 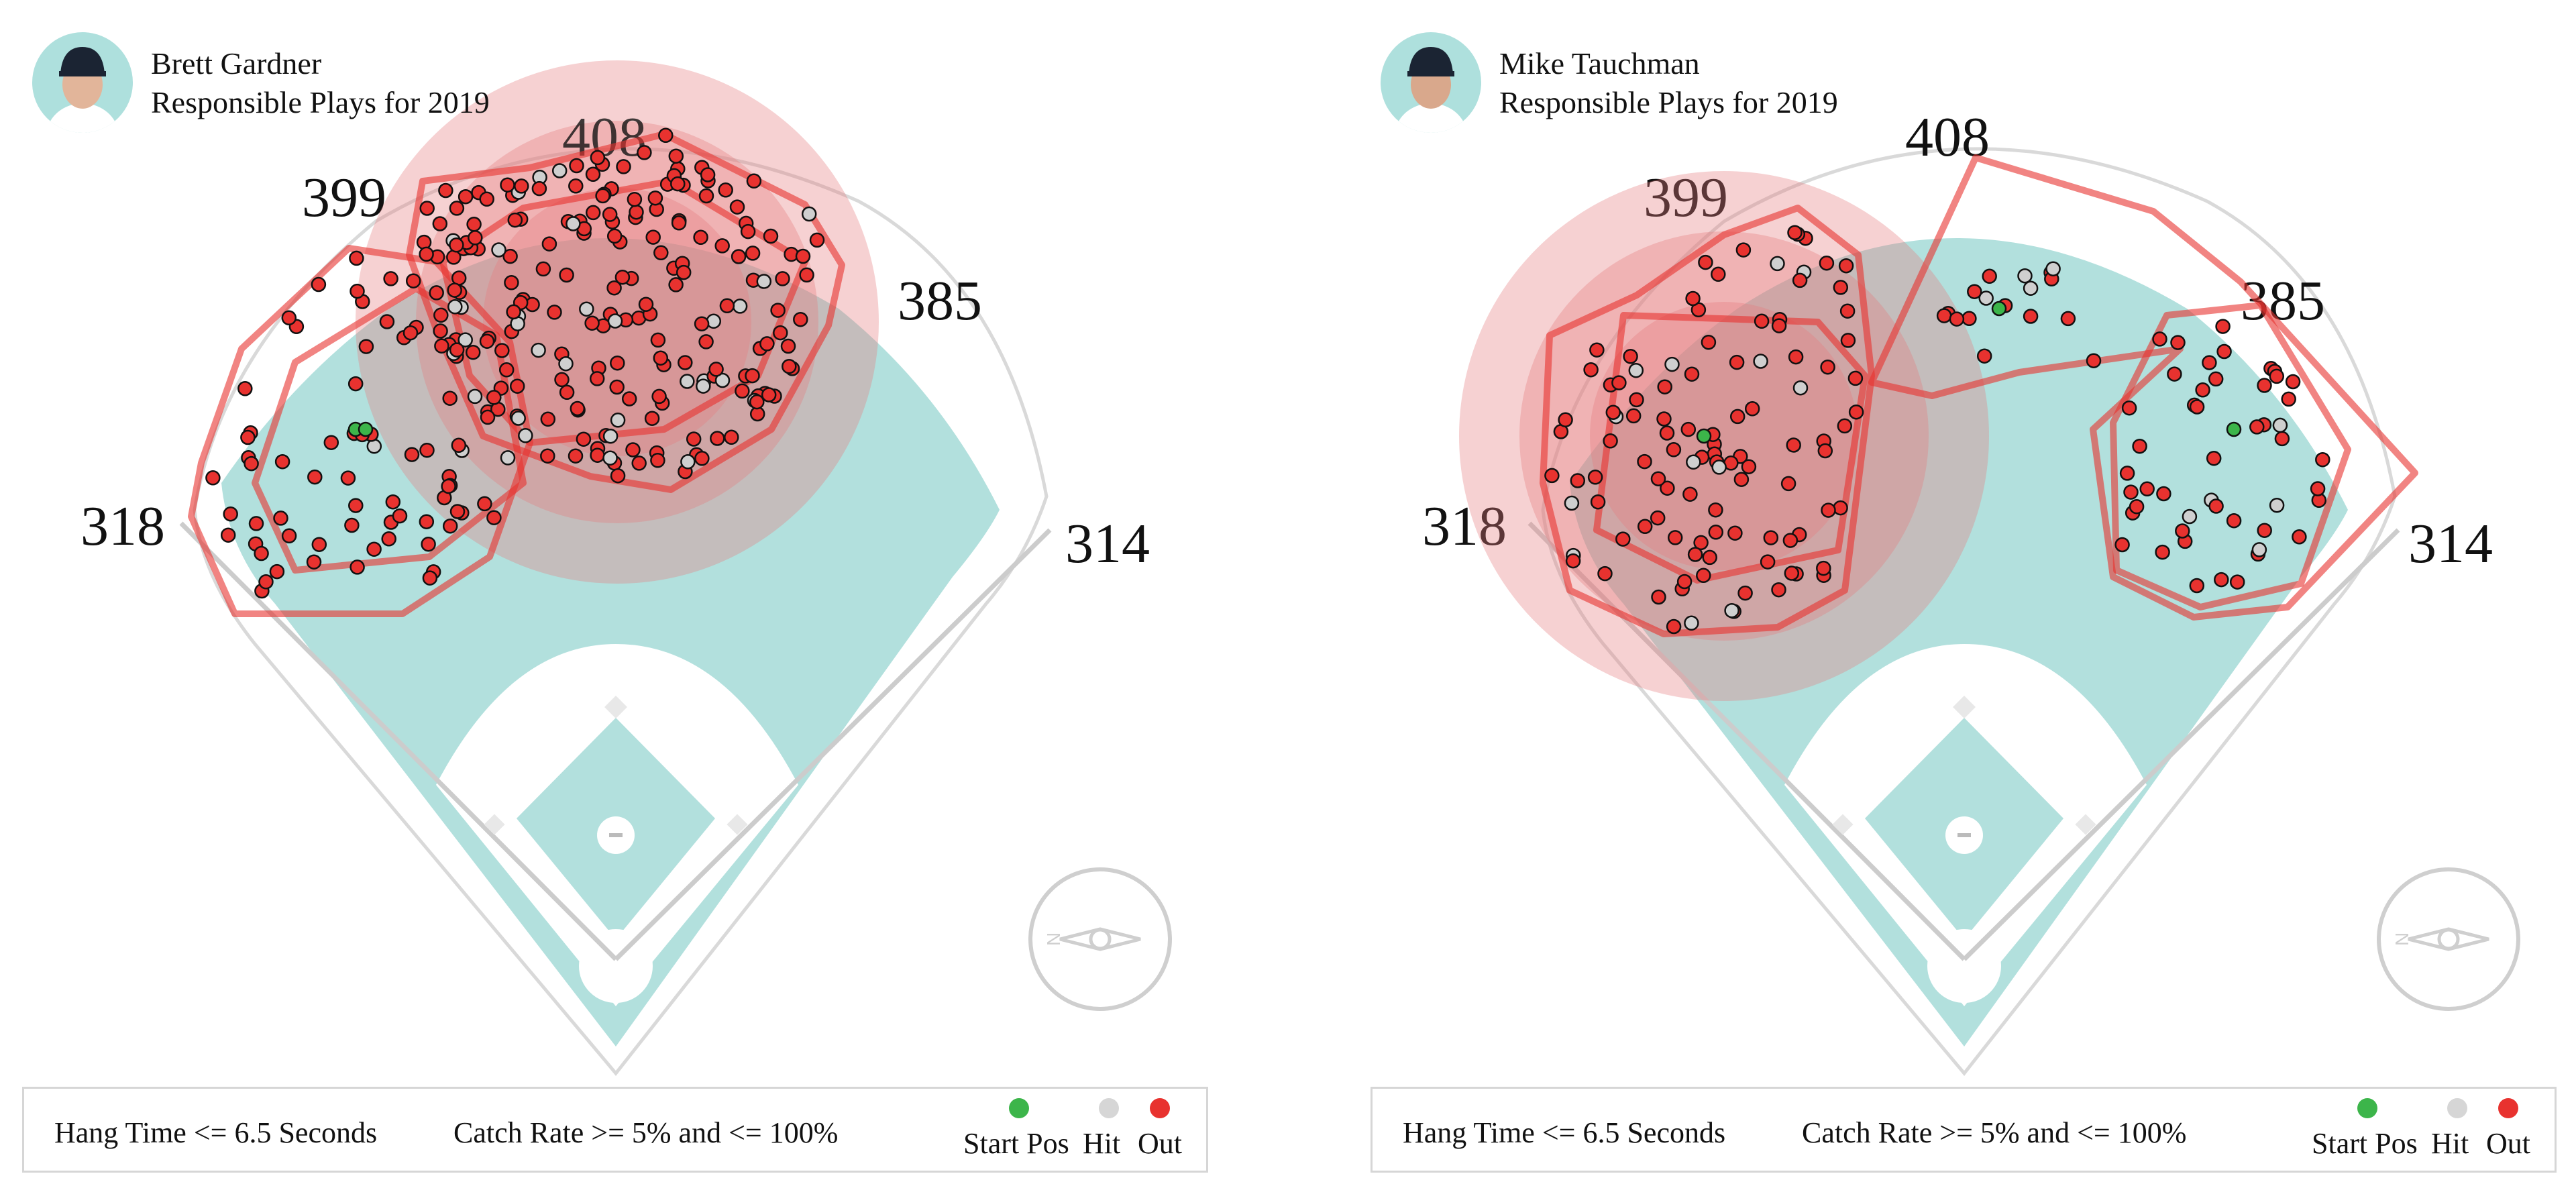 What do you see at coordinates (1964, 835) in the screenshot?
I see `pitcher-rubber` at bounding box center [1964, 835].